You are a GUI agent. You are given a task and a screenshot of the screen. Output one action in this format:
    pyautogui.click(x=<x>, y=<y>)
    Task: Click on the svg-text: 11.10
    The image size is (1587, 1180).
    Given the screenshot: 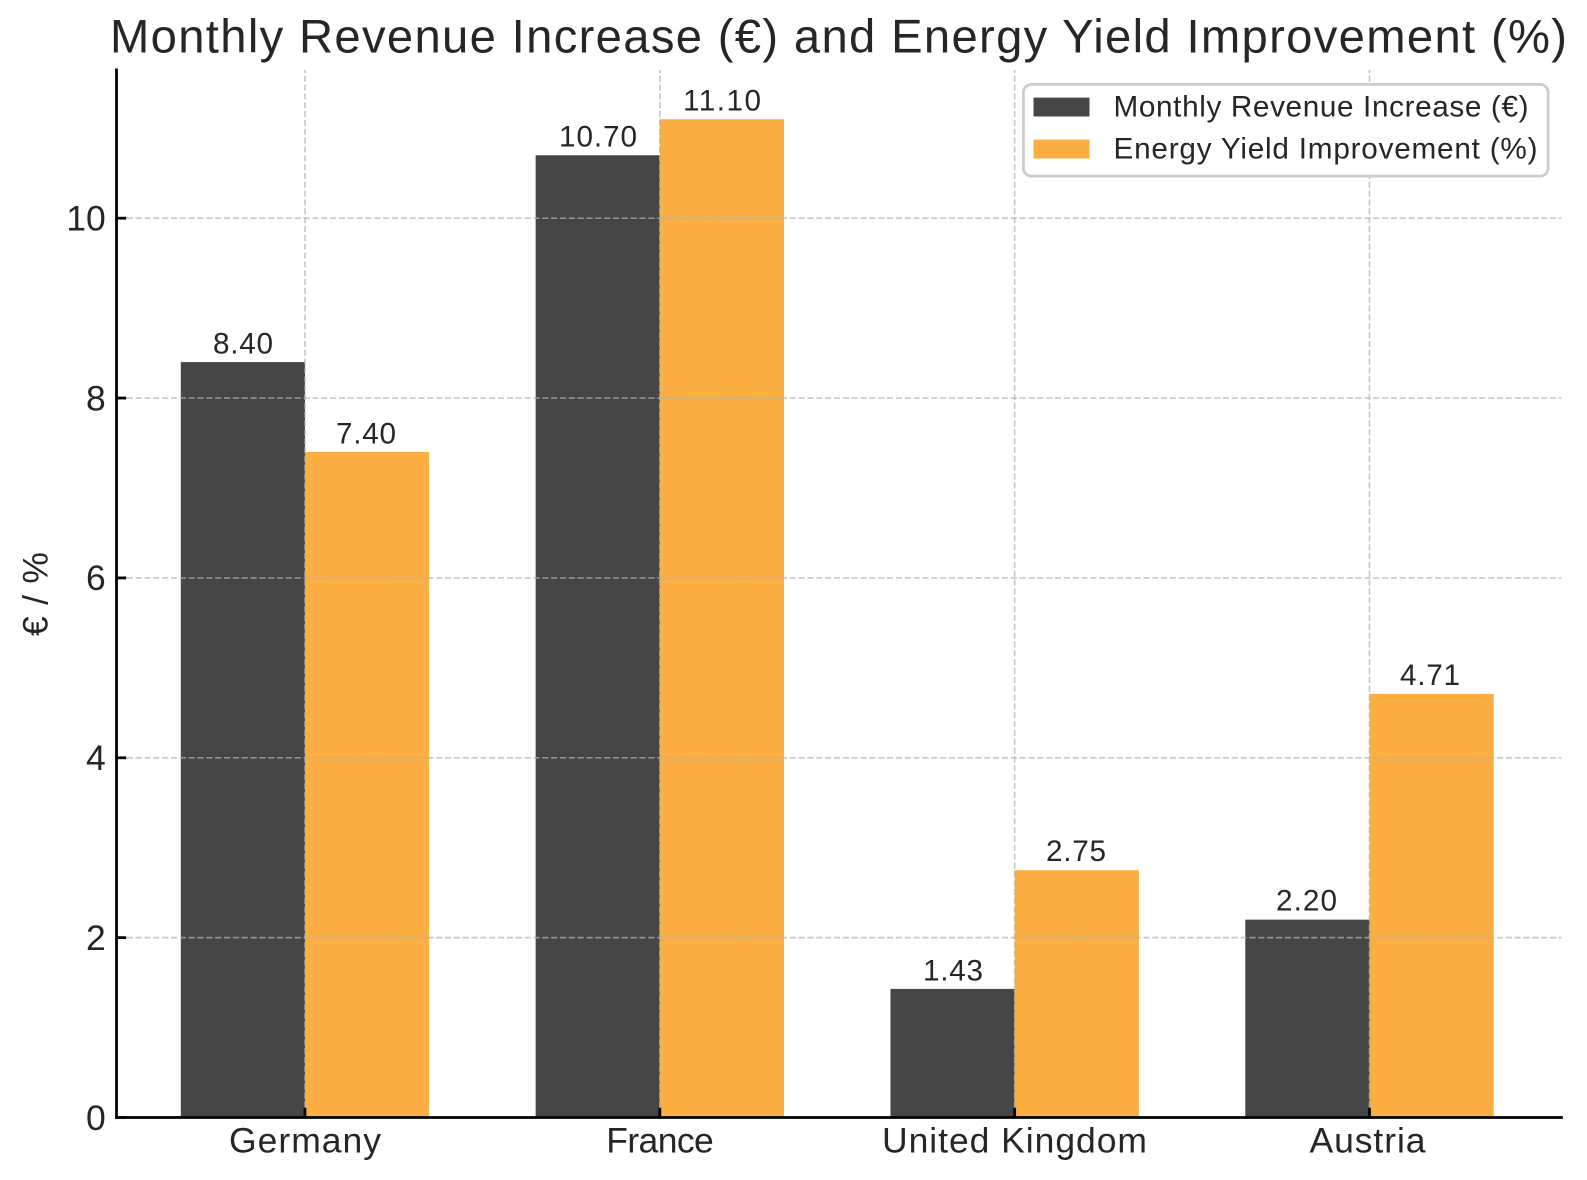 What is the action you would take?
    pyautogui.click(x=722, y=100)
    